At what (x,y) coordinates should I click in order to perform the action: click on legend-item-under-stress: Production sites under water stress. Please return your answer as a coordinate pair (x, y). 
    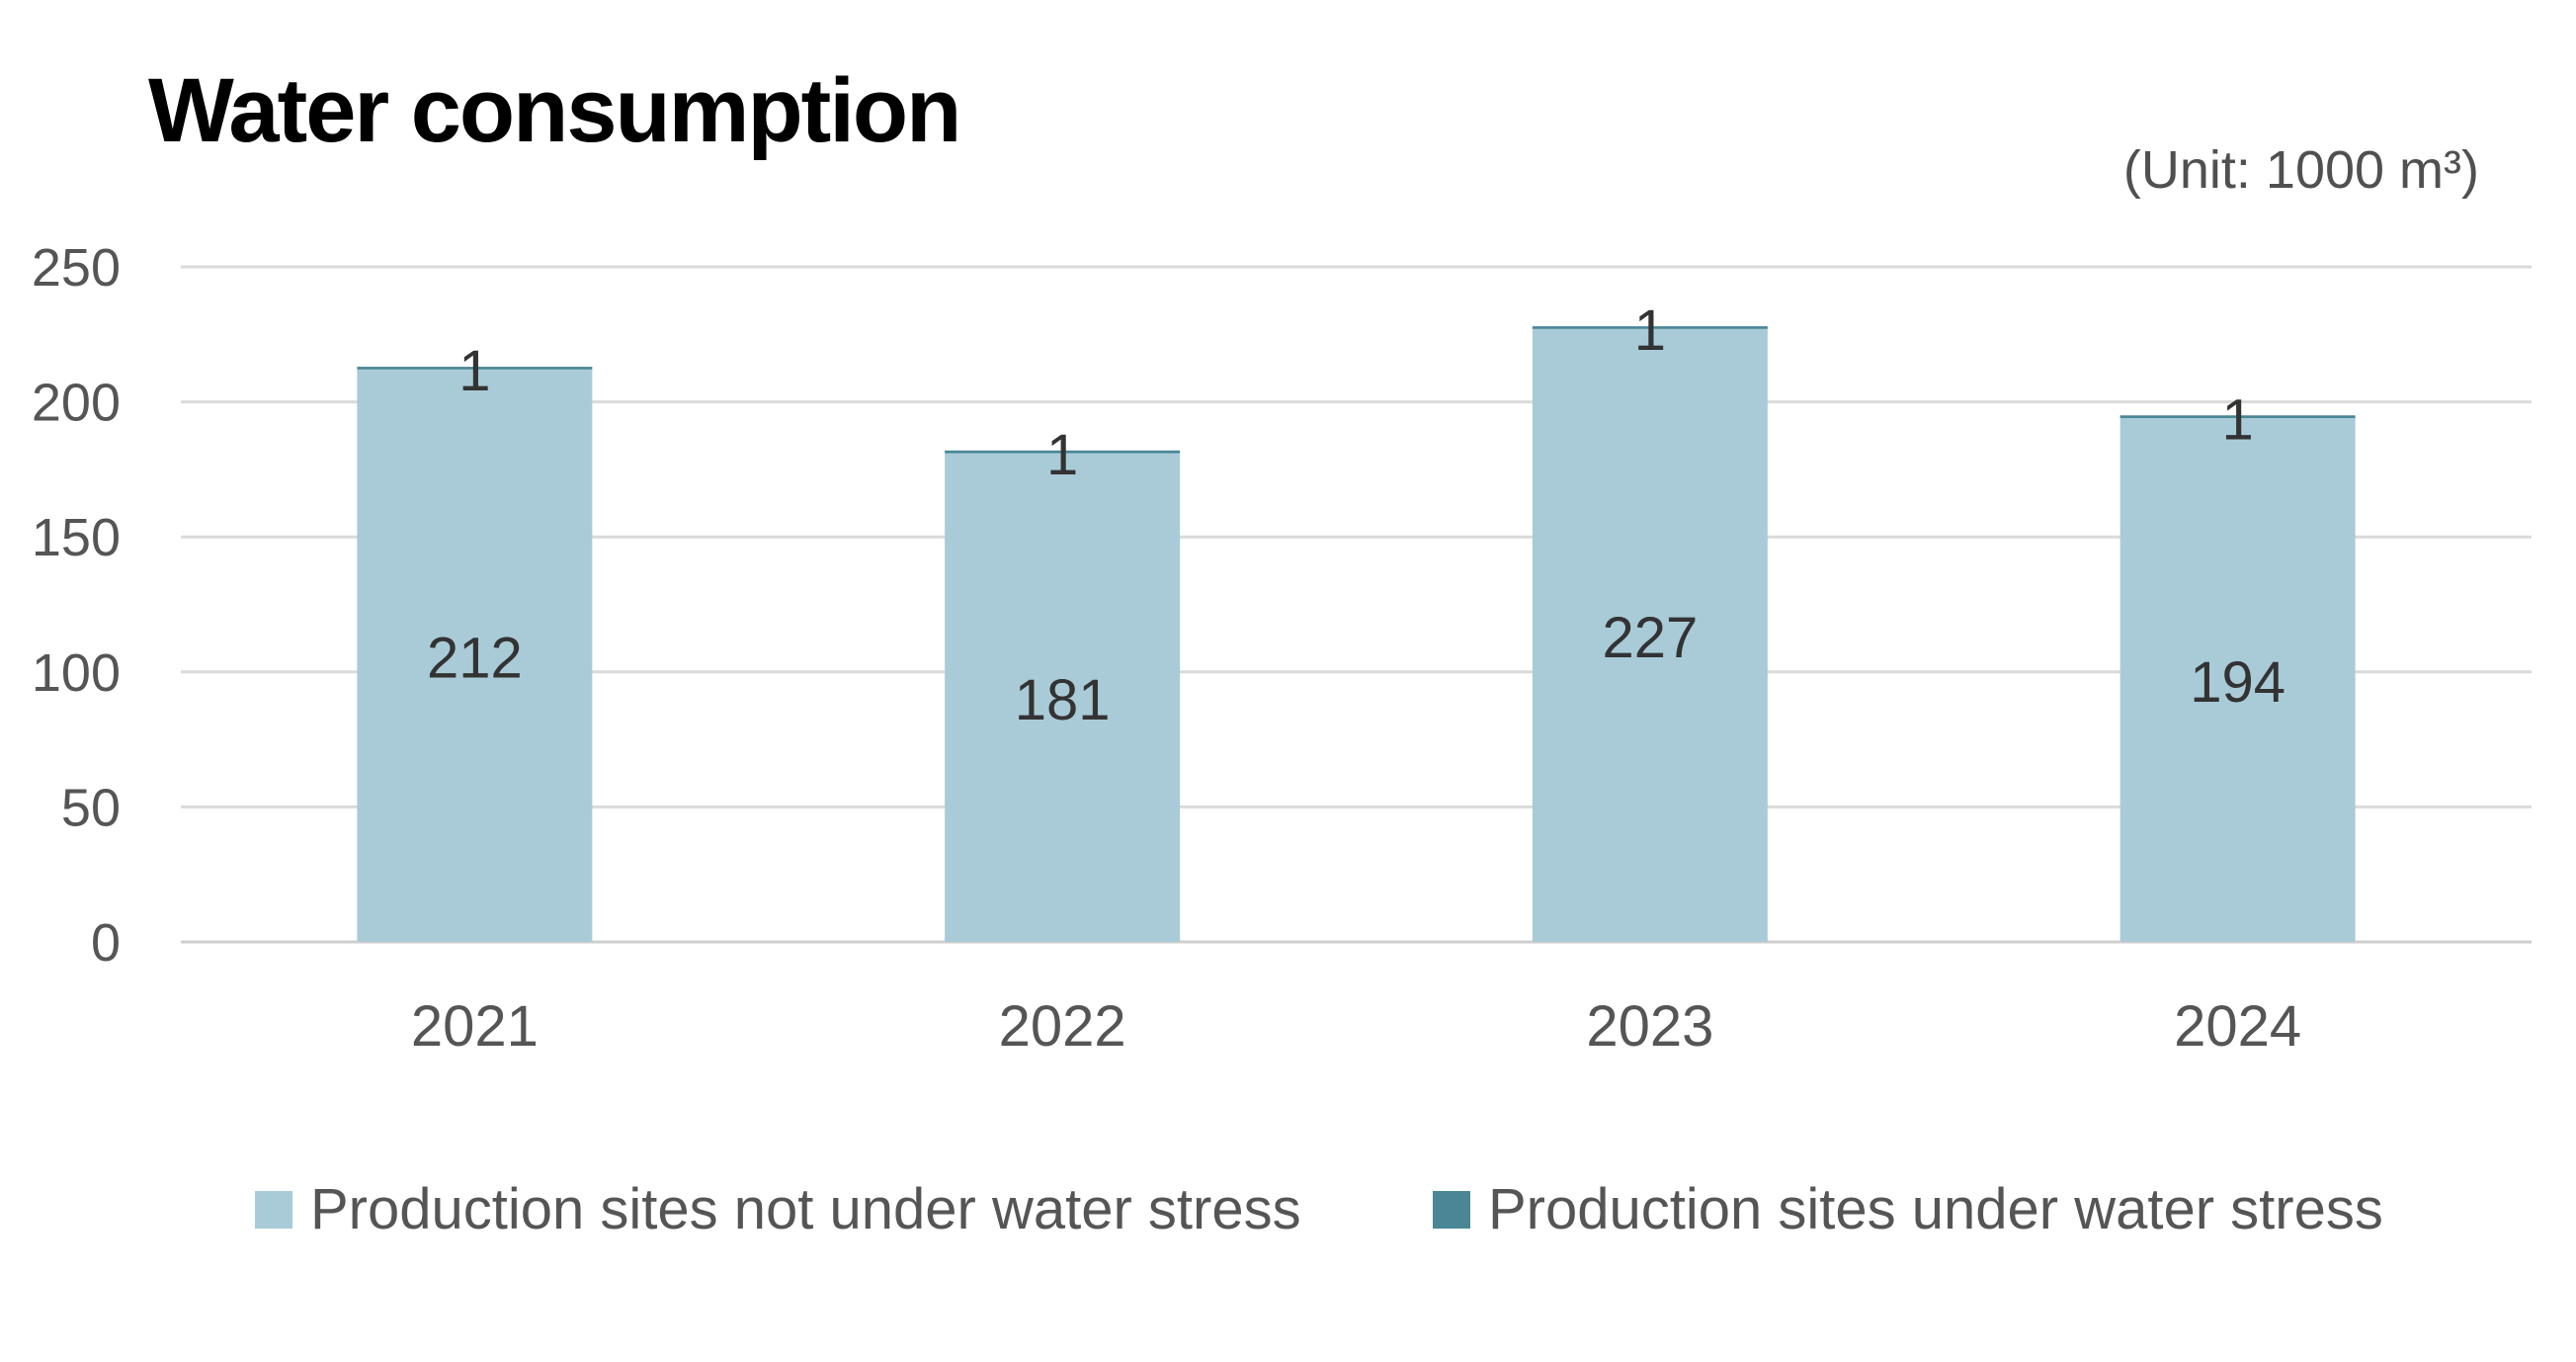
    Looking at the image, I should click on (1908, 1210).